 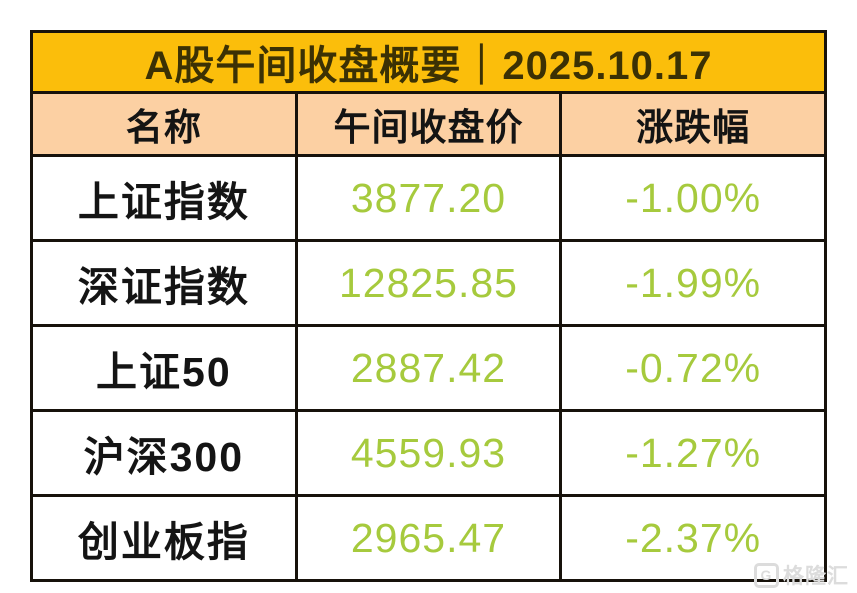 I want to click on column-header-row: 名称 午间收盘价 涨跌幅, so click(x=428, y=124).